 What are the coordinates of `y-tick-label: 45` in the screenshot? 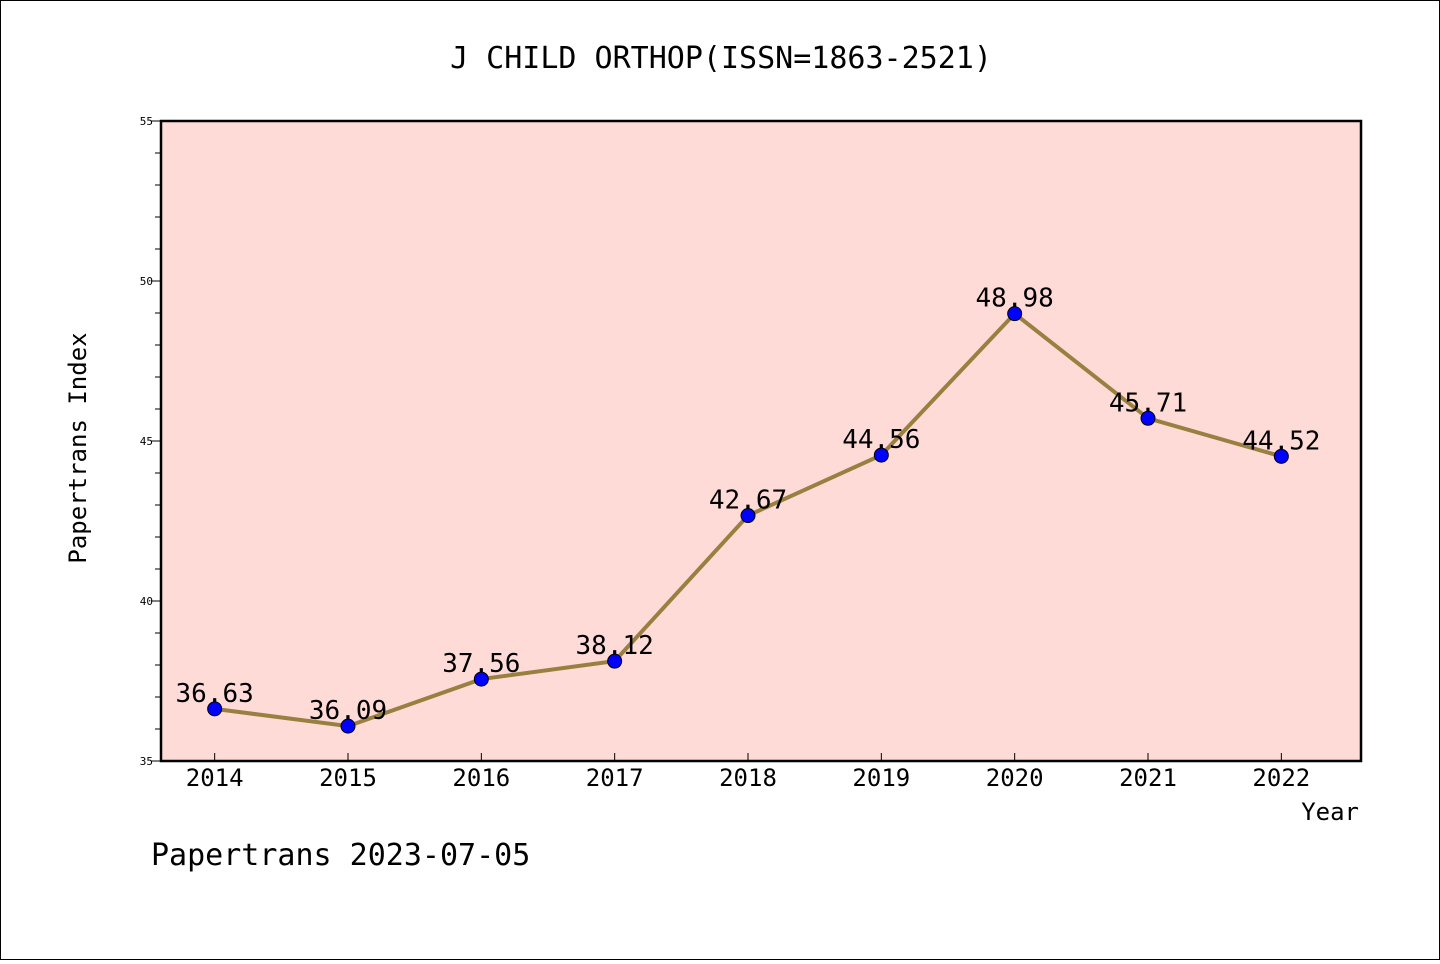 It's located at (146, 441).